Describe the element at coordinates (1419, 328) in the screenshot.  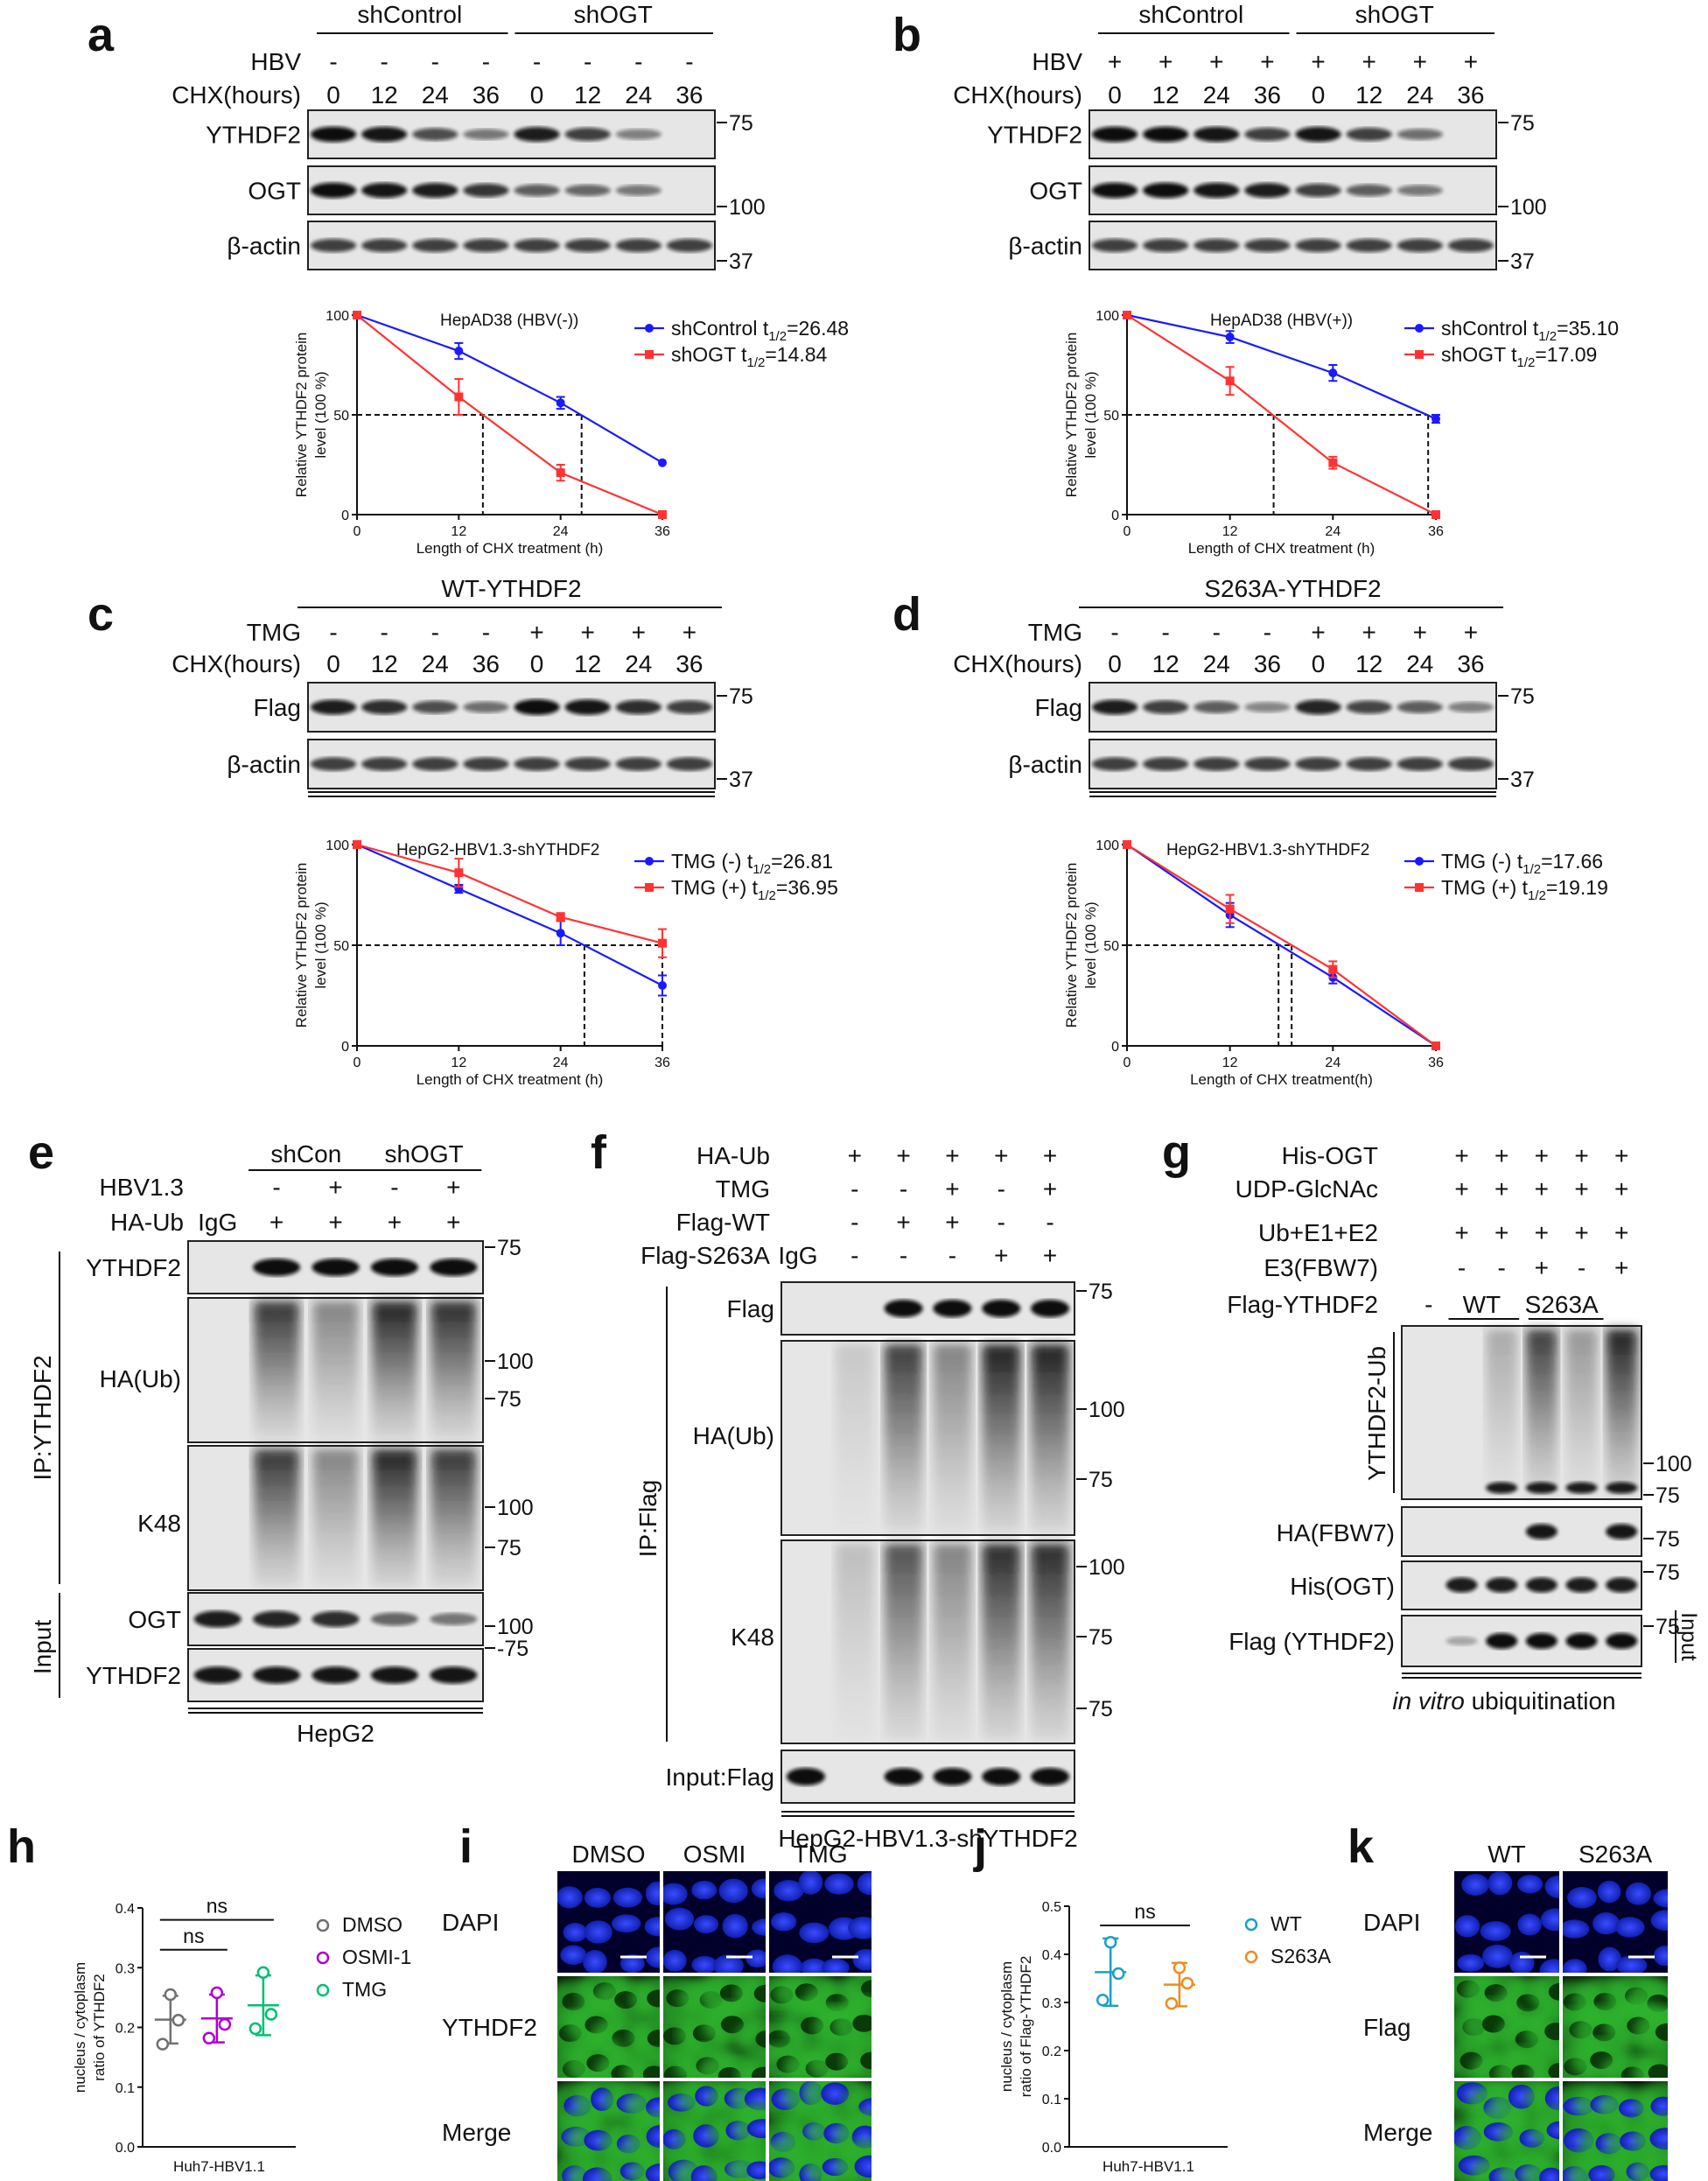
I see `legend-marker` at that location.